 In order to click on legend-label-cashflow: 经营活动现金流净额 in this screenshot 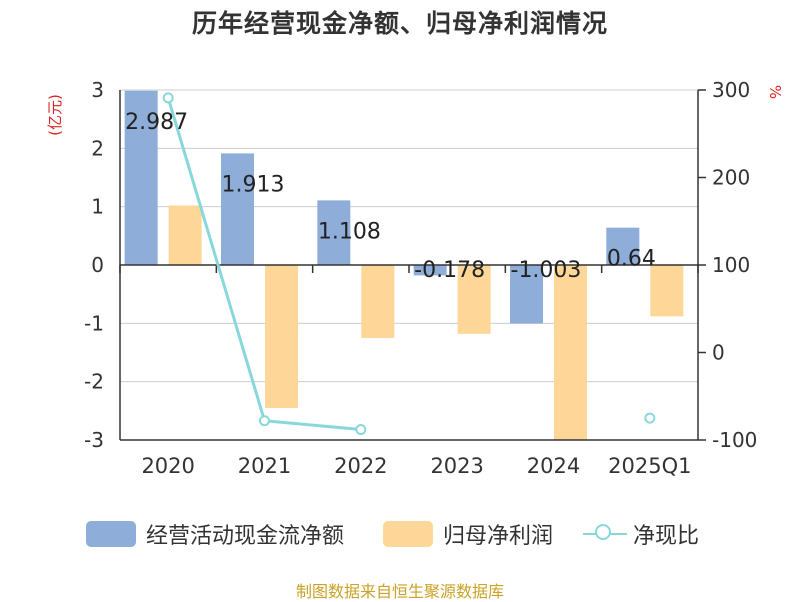, I will do `click(245, 536)`.